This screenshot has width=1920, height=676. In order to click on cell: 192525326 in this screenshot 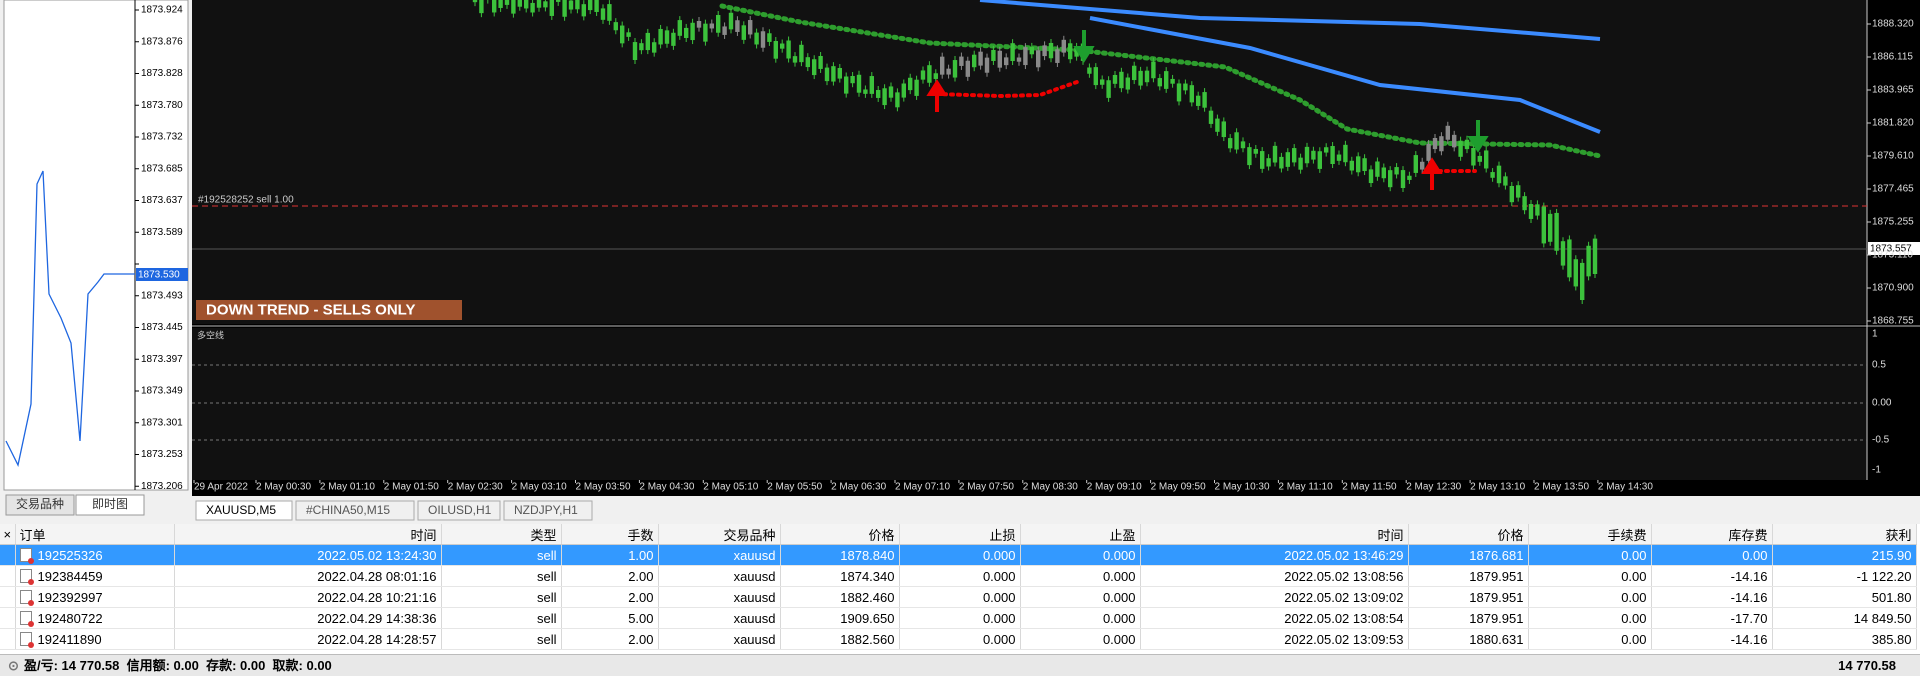, I will do `click(95, 555)`.